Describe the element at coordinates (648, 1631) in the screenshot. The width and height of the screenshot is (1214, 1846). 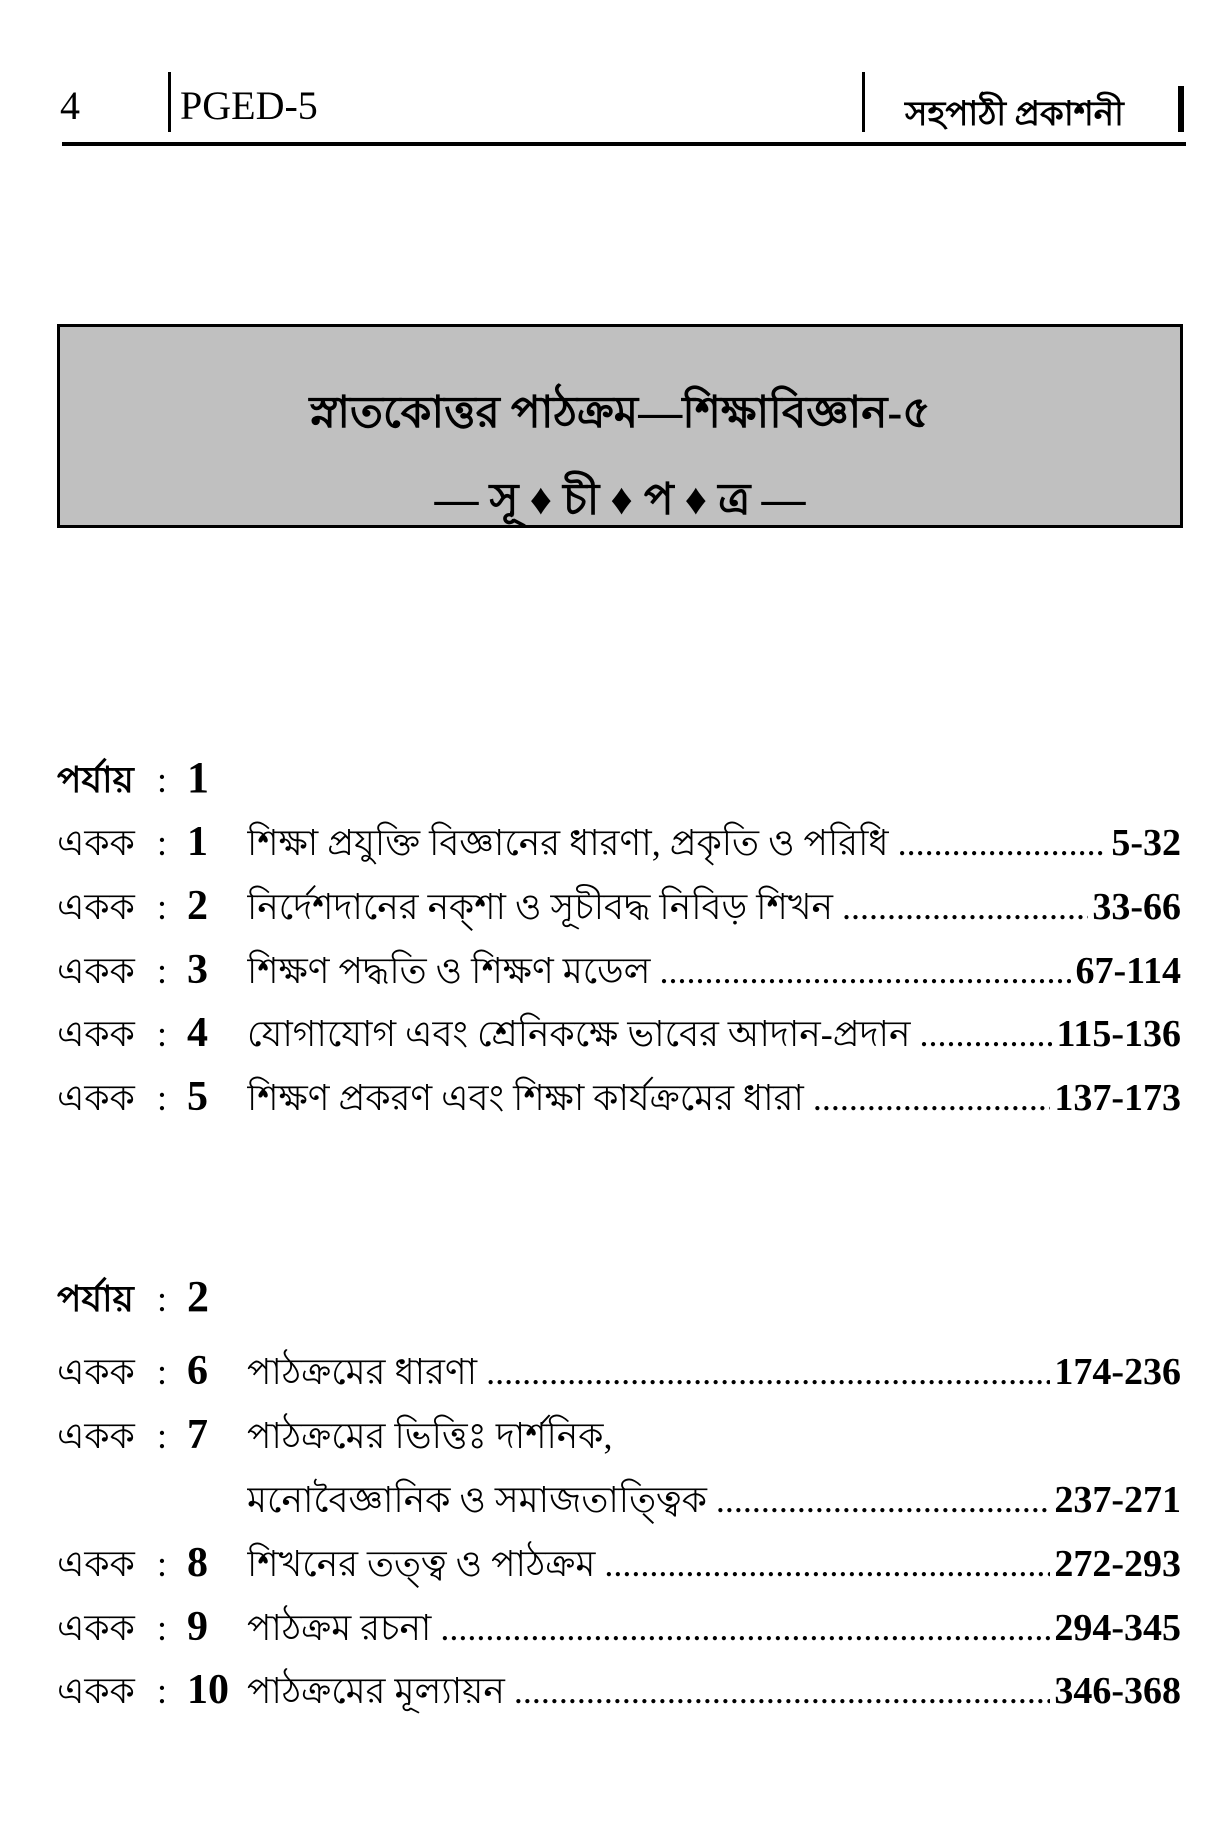
I see `unit-title: পাঠক্রম রচনা` at that location.